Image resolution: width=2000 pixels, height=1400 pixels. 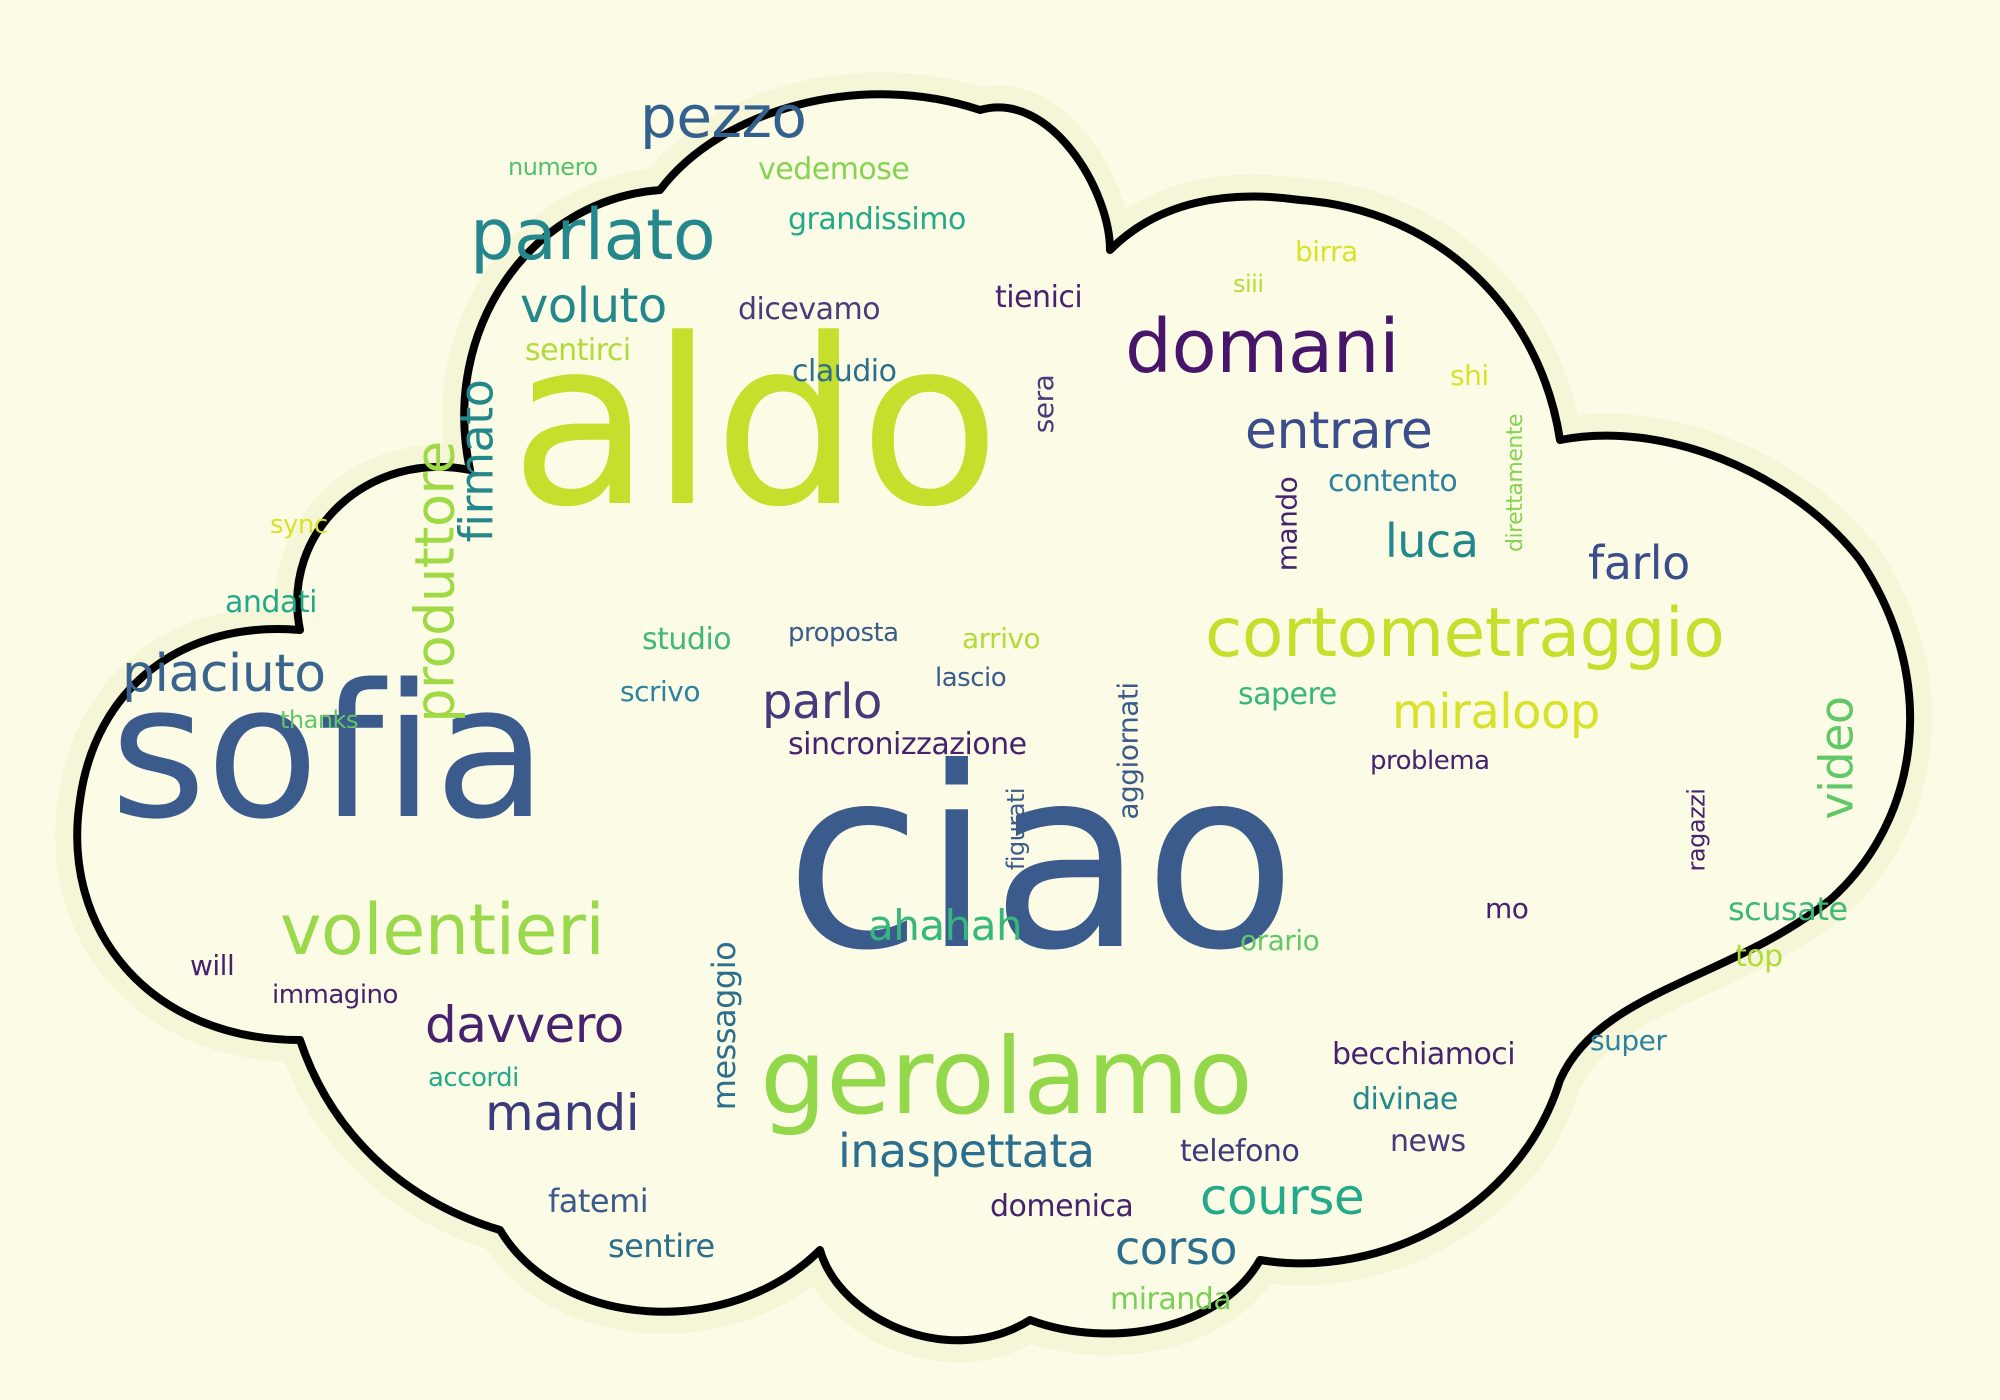 I want to click on word: sera, so click(x=1044, y=404).